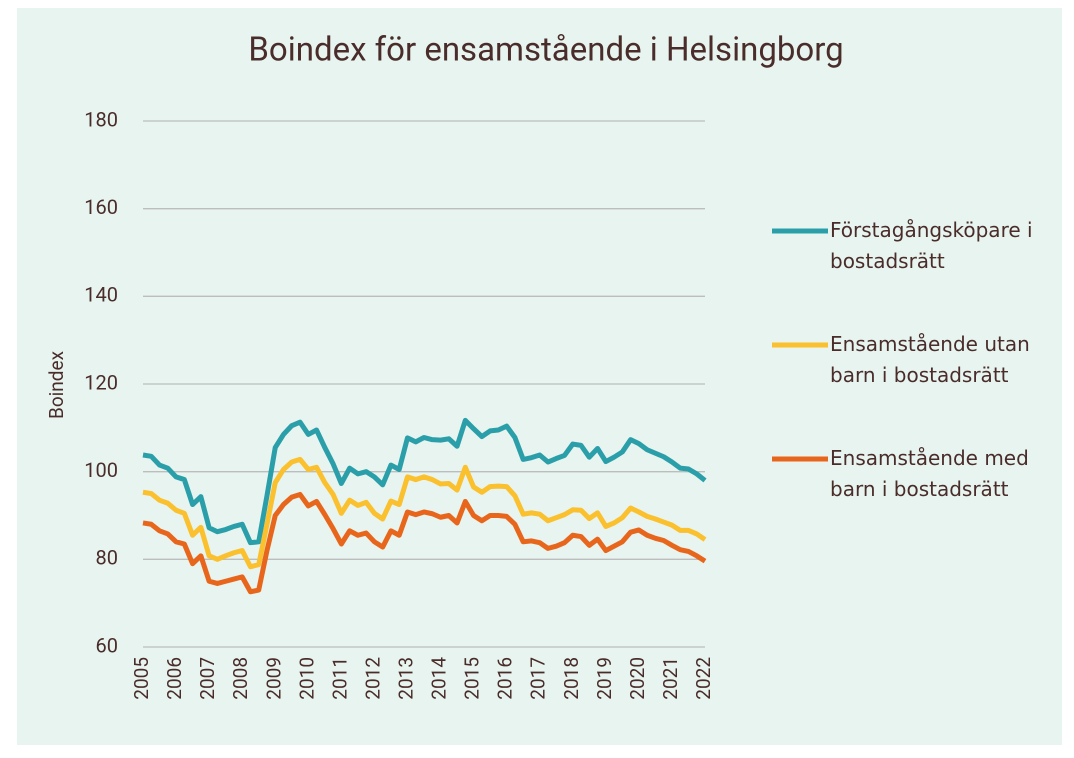  What do you see at coordinates (107, 645) in the screenshot?
I see `y-tick-label: 60` at bounding box center [107, 645].